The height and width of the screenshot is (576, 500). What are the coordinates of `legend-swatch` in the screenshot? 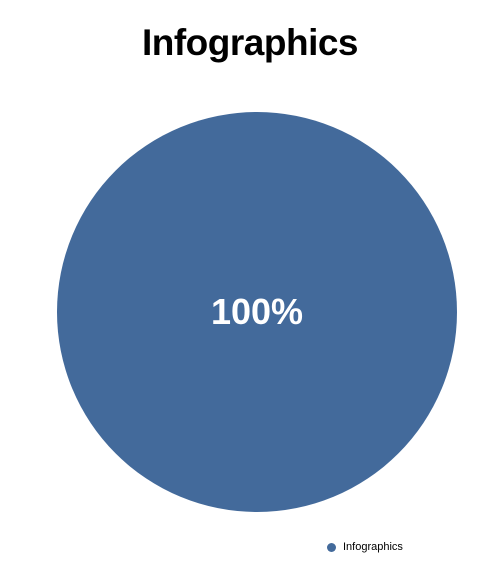 It's located at (331, 547).